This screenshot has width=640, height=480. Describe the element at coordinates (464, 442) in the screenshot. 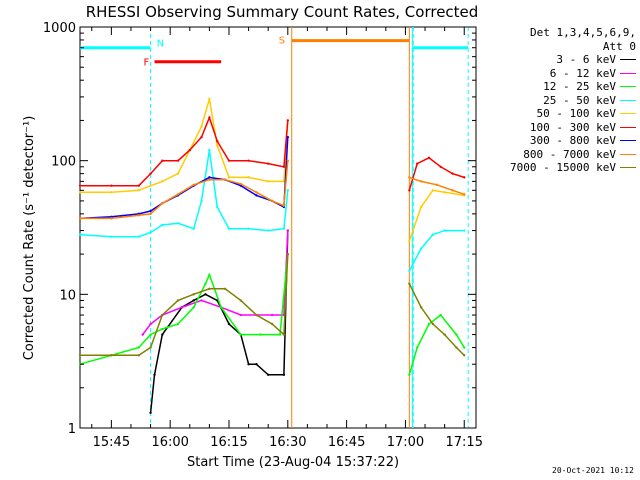

I see `x-tick-label-6: 17:15` at that location.